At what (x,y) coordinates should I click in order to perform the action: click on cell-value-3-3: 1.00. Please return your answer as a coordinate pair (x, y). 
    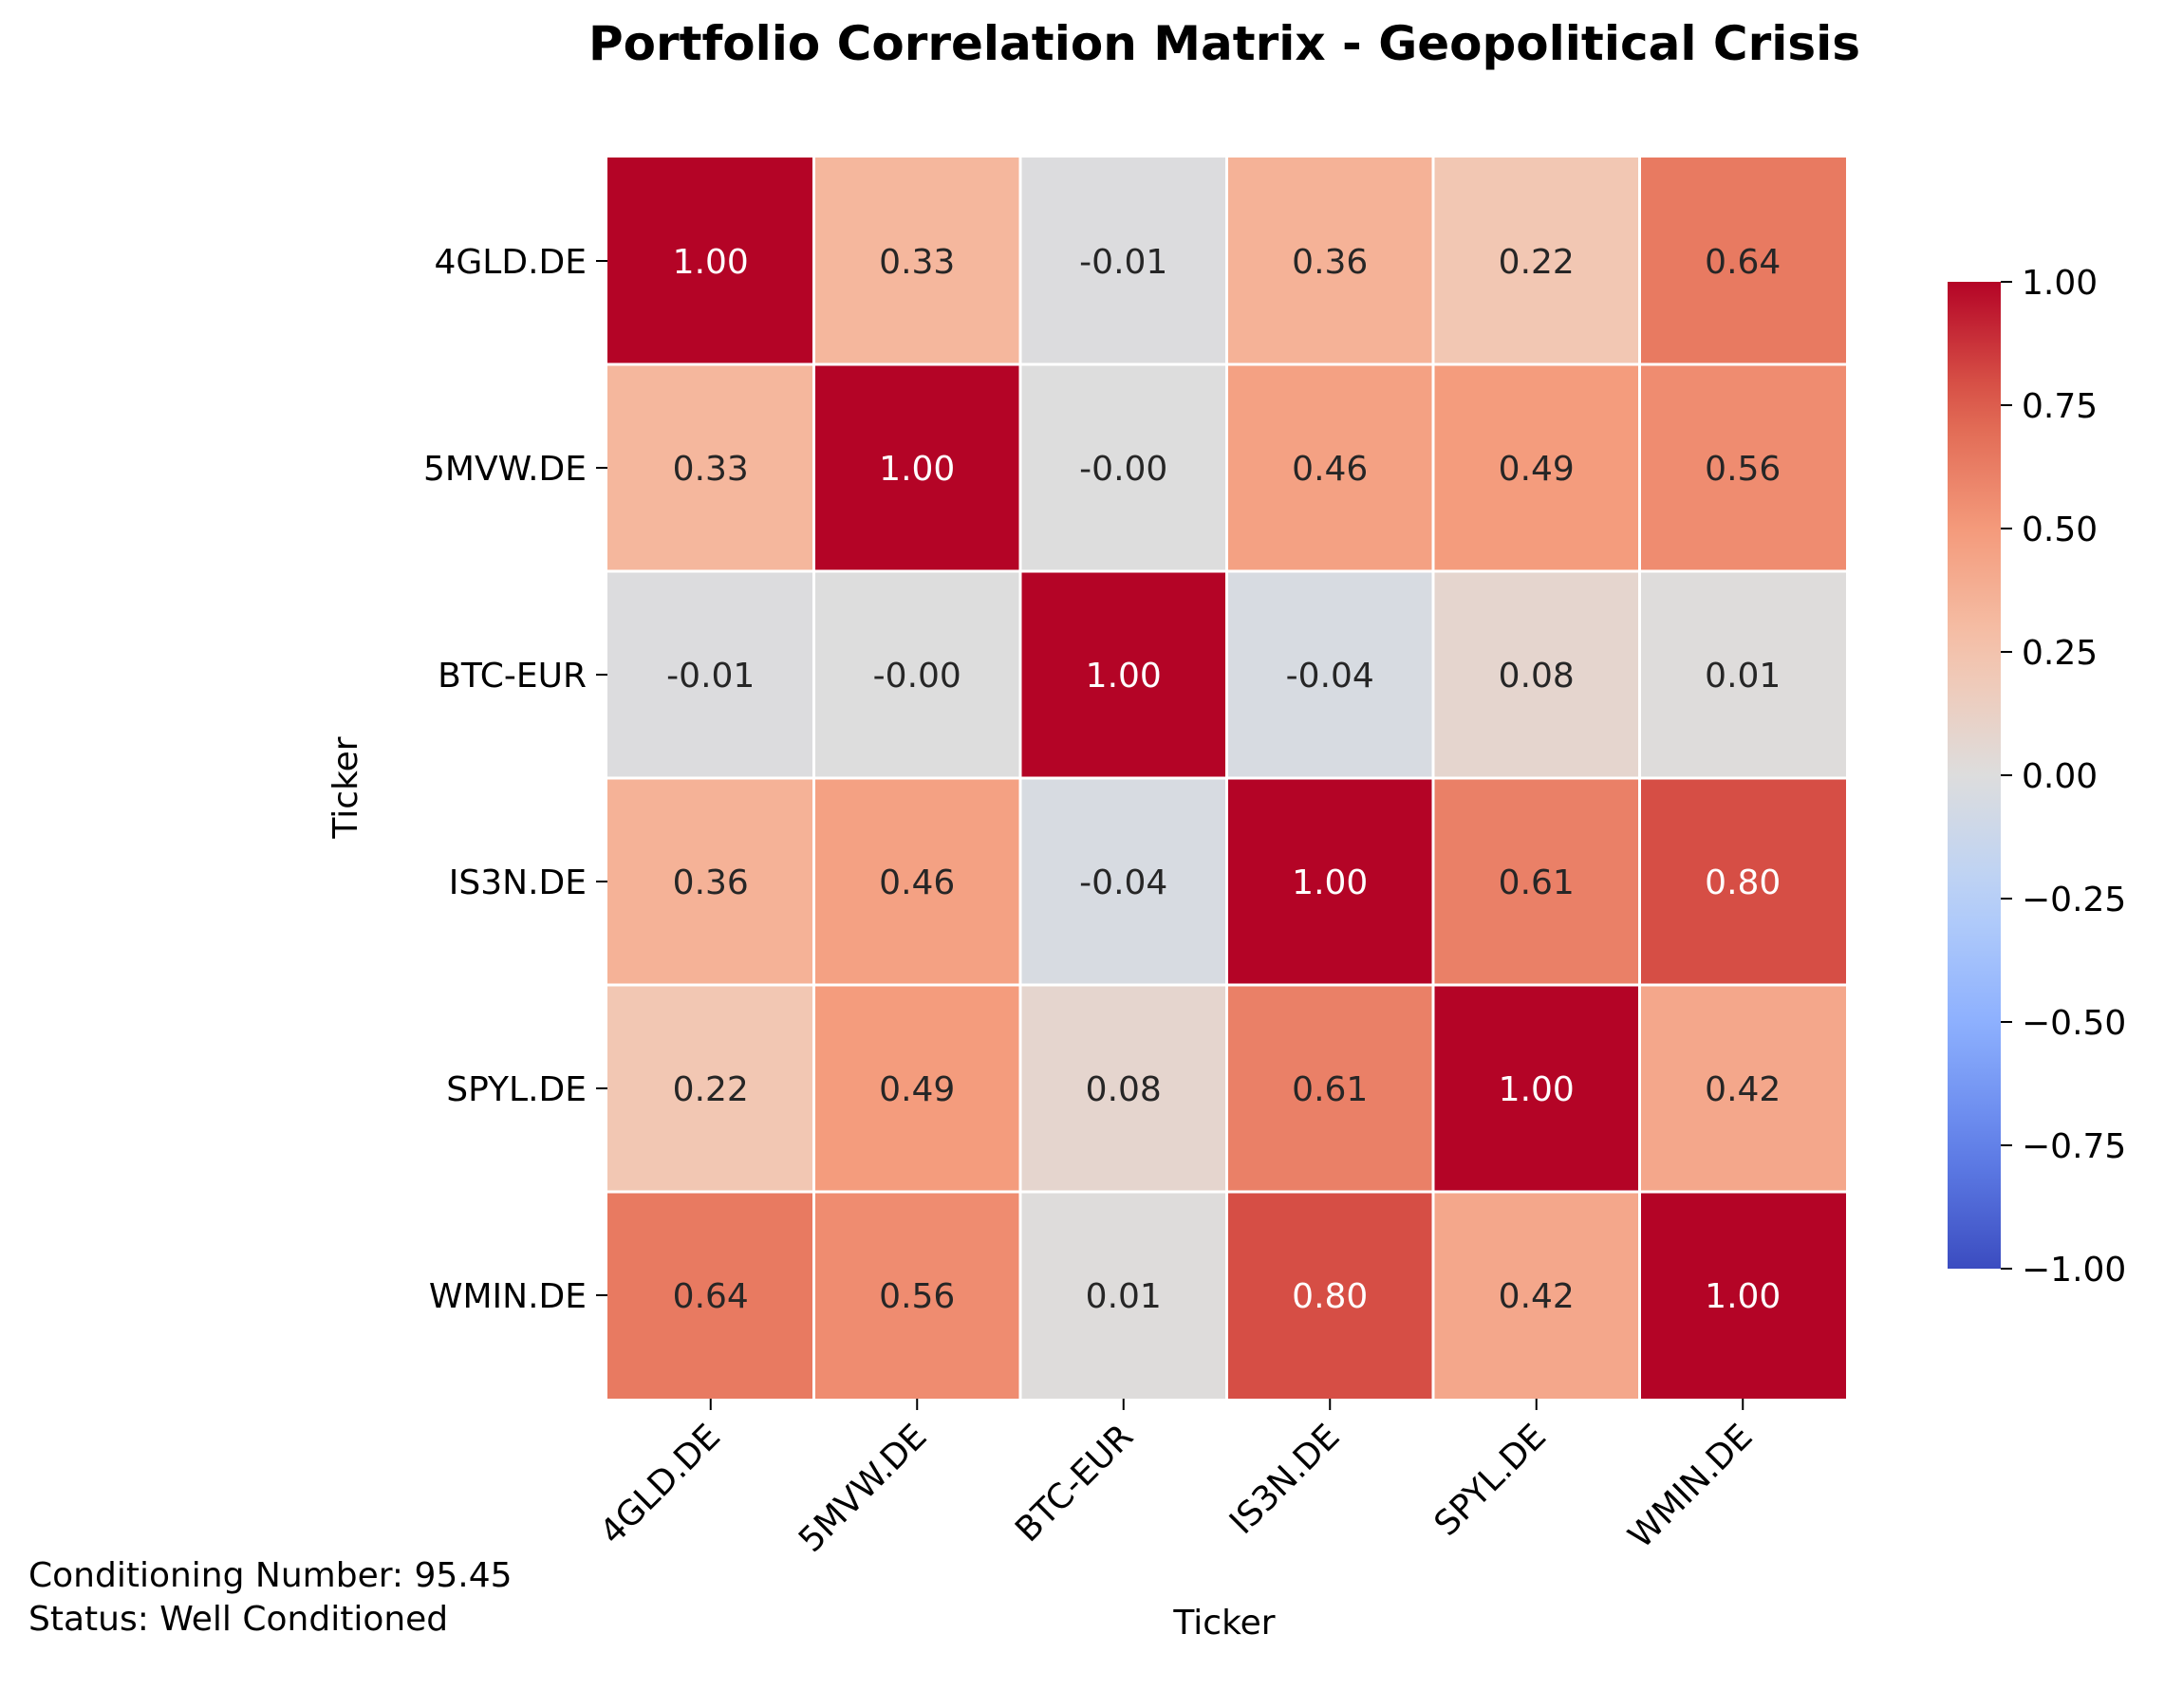
    Looking at the image, I should click on (1330, 882).